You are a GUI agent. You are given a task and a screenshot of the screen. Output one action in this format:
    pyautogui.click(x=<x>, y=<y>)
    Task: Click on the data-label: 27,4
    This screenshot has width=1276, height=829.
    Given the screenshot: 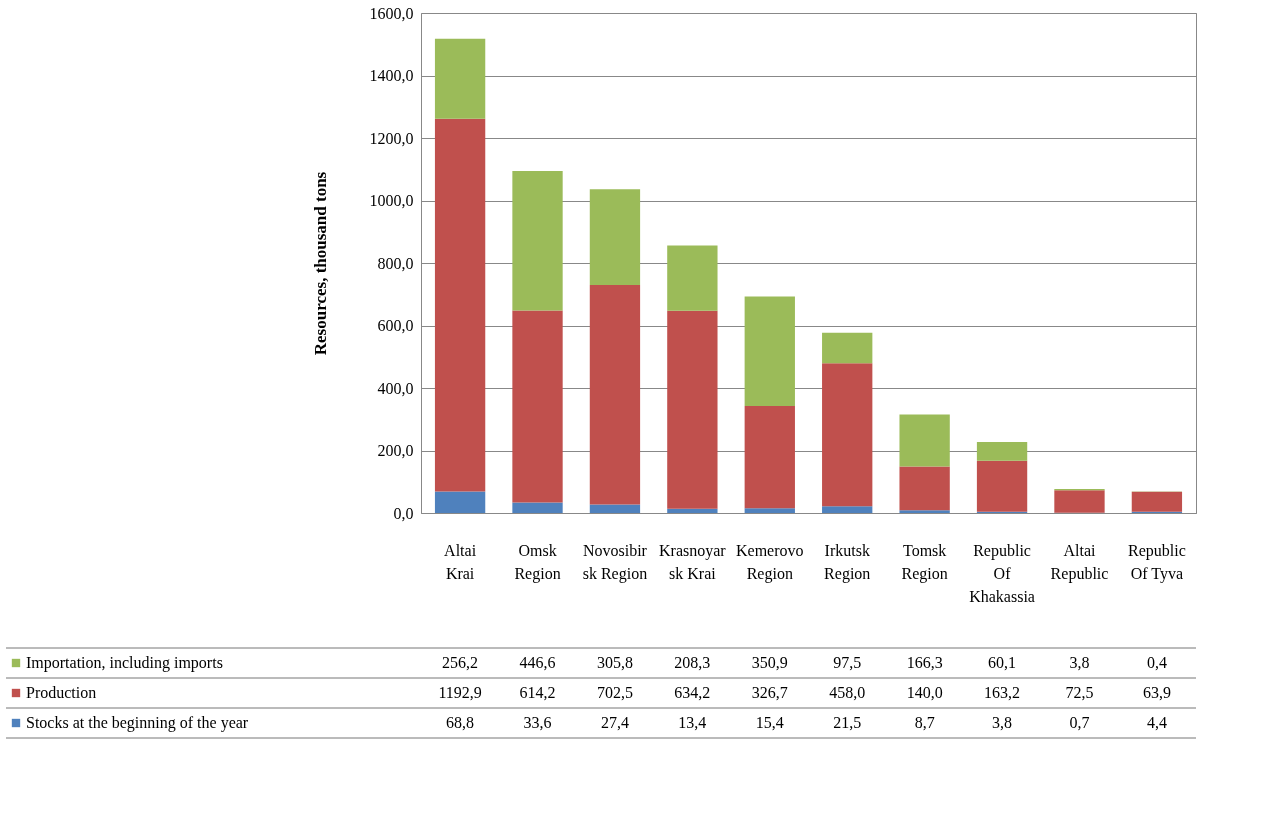 What is the action you would take?
    pyautogui.click(x=614, y=722)
    